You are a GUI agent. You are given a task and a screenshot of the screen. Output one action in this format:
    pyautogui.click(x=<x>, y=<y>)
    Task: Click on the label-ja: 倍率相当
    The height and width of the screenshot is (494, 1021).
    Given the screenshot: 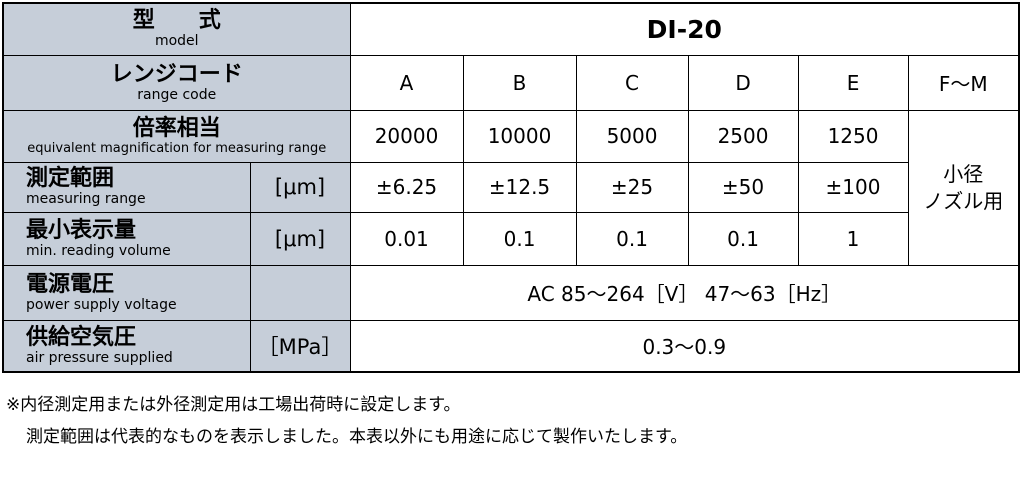 What is the action you would take?
    pyautogui.click(x=176, y=128)
    